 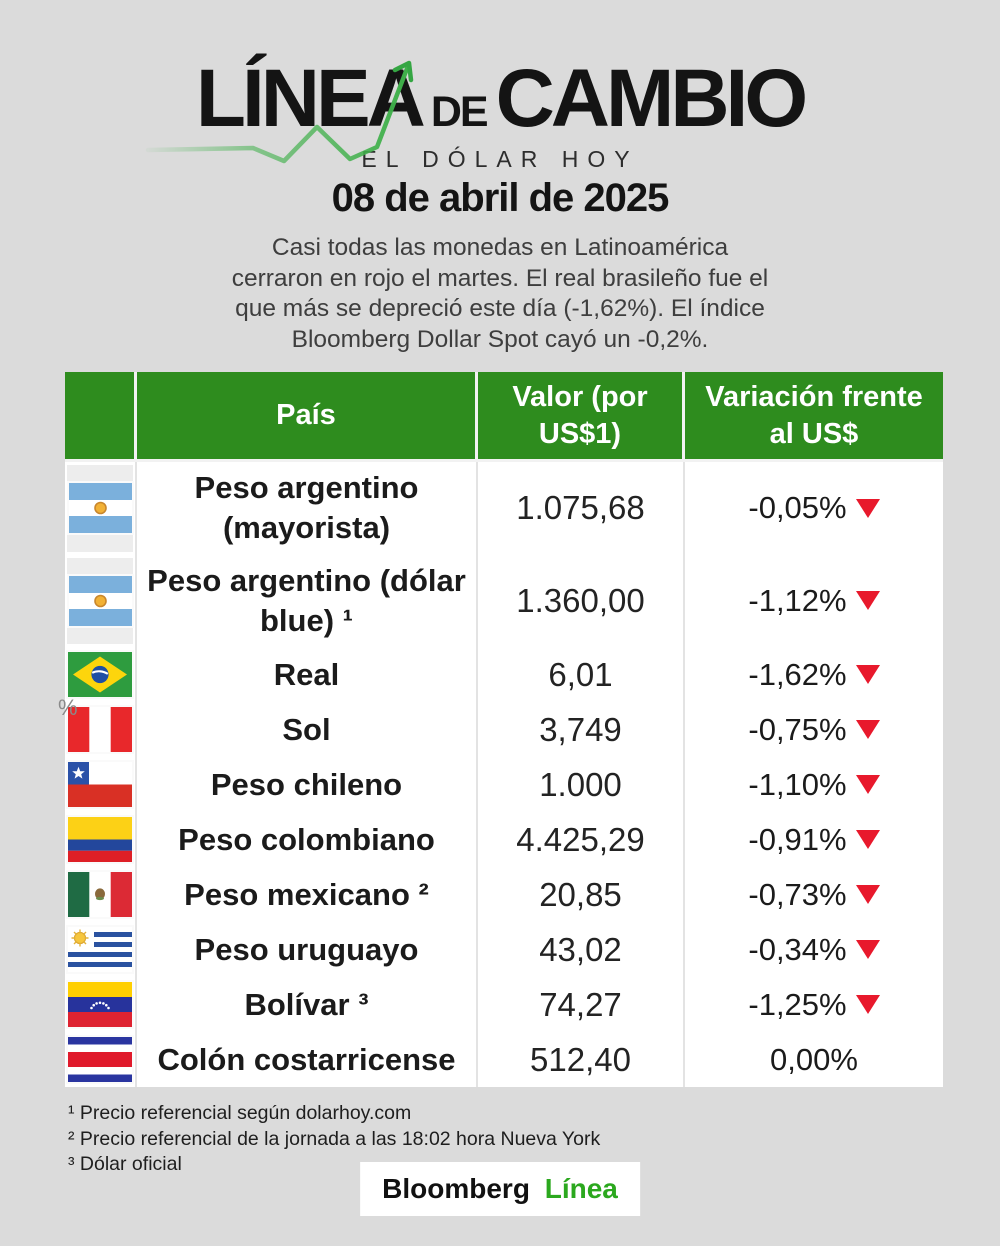 What do you see at coordinates (500, 339) in the screenshot?
I see `summary-line: Bloomberg Dollar Spot cayó un -0,2%.` at bounding box center [500, 339].